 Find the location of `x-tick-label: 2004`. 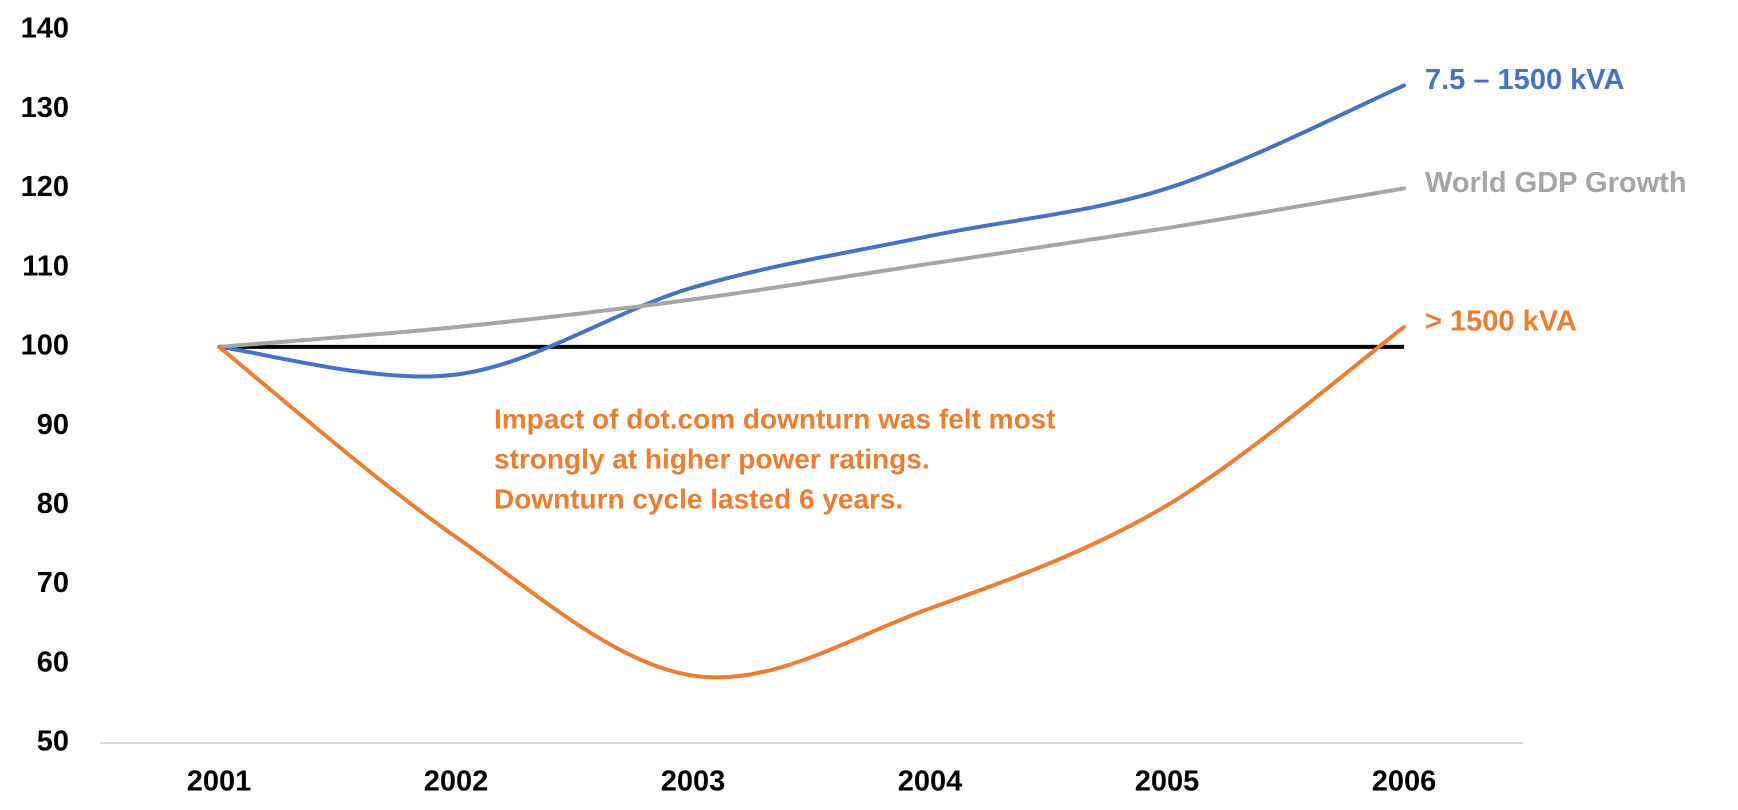

x-tick-label: 2004 is located at coordinates (930, 782).